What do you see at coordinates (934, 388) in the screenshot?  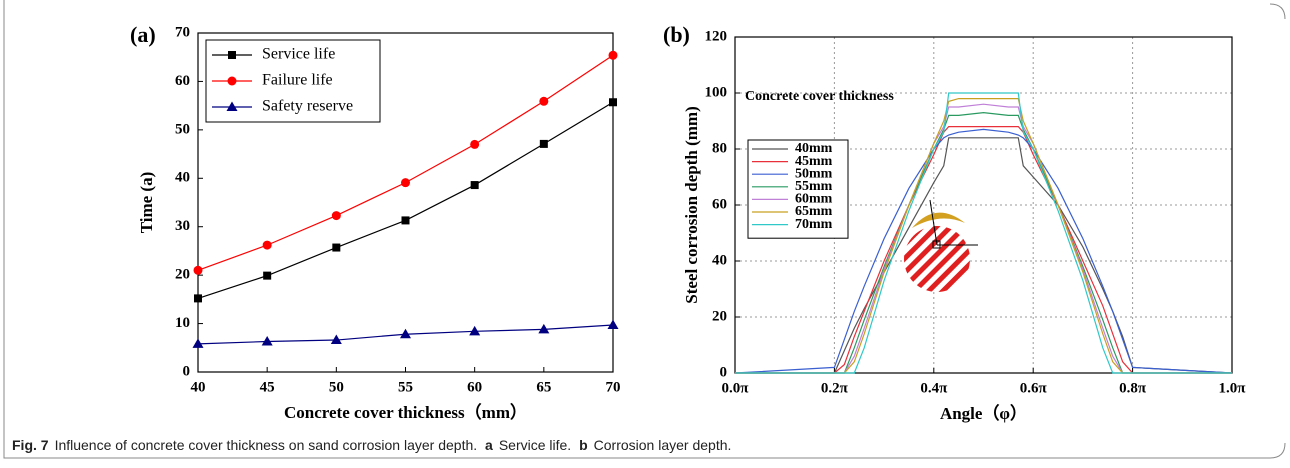 I see `x-tick-label: 0.4π` at bounding box center [934, 388].